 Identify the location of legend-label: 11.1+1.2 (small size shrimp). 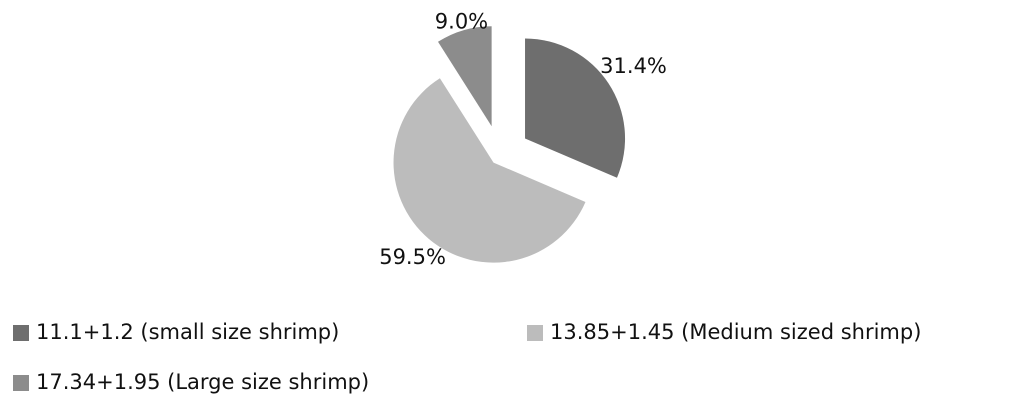
(187, 332).